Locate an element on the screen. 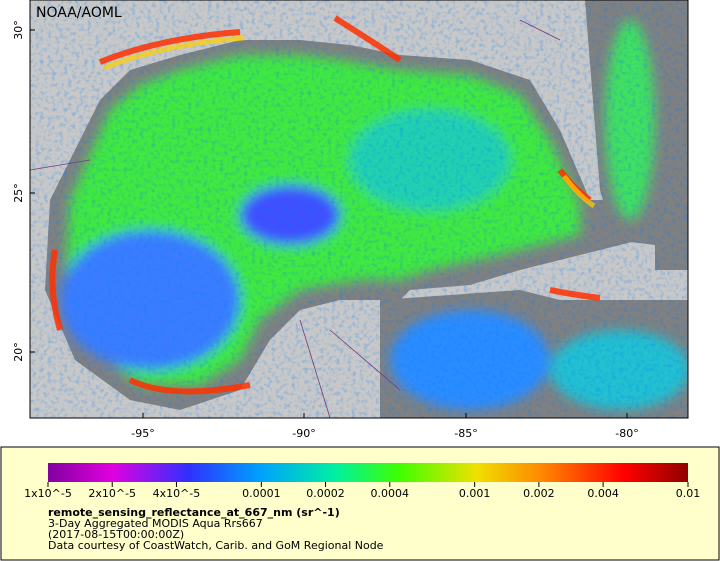  colorbar-tick-label: 1x10^-5 is located at coordinates (48, 493).